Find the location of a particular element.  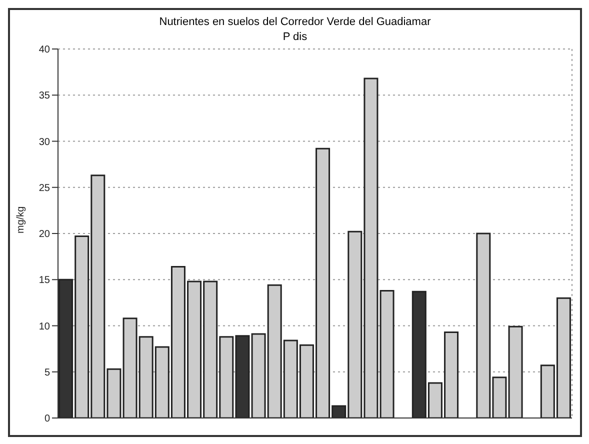

y-tick-label: 10 is located at coordinates (44, 326).